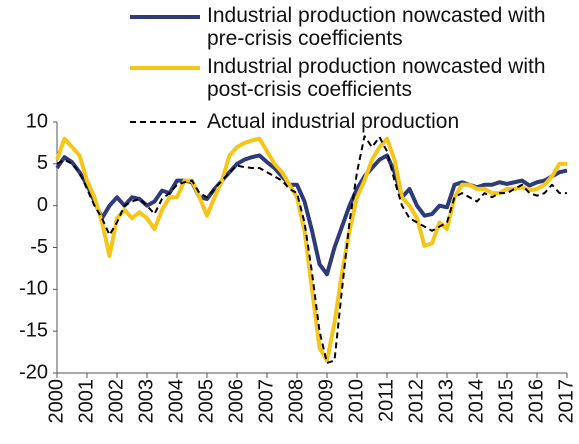 Image resolution: width=579 pixels, height=444 pixels. I want to click on y-tick-label: -10, so click(33, 289).